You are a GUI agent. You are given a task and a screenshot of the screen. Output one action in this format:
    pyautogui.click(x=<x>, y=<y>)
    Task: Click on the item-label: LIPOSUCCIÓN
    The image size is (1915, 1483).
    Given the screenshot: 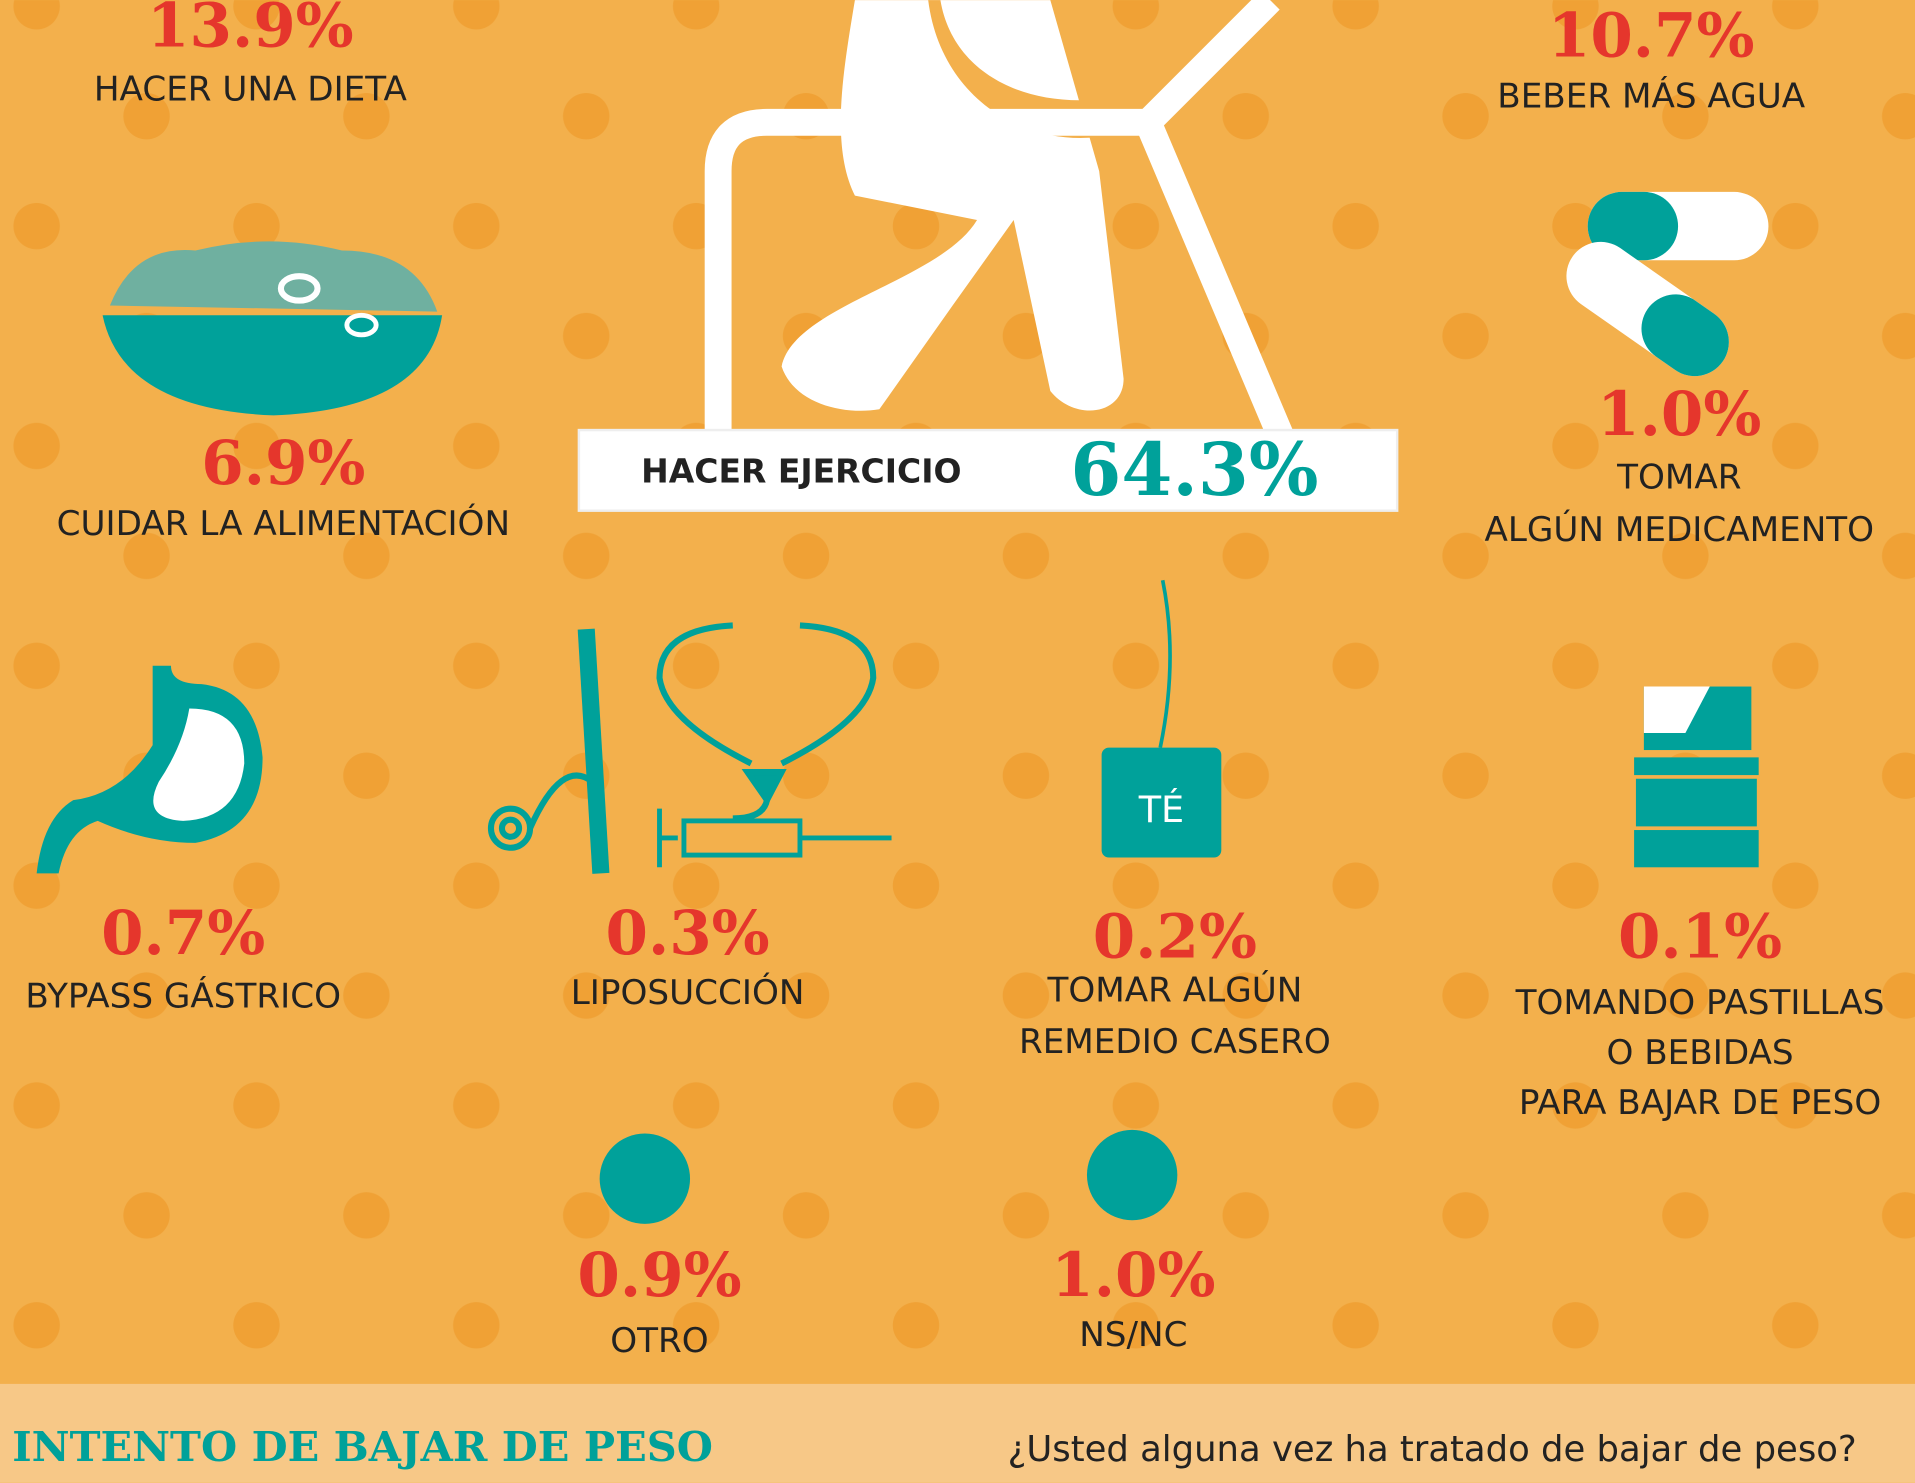 What is the action you would take?
    pyautogui.click(x=688, y=992)
    